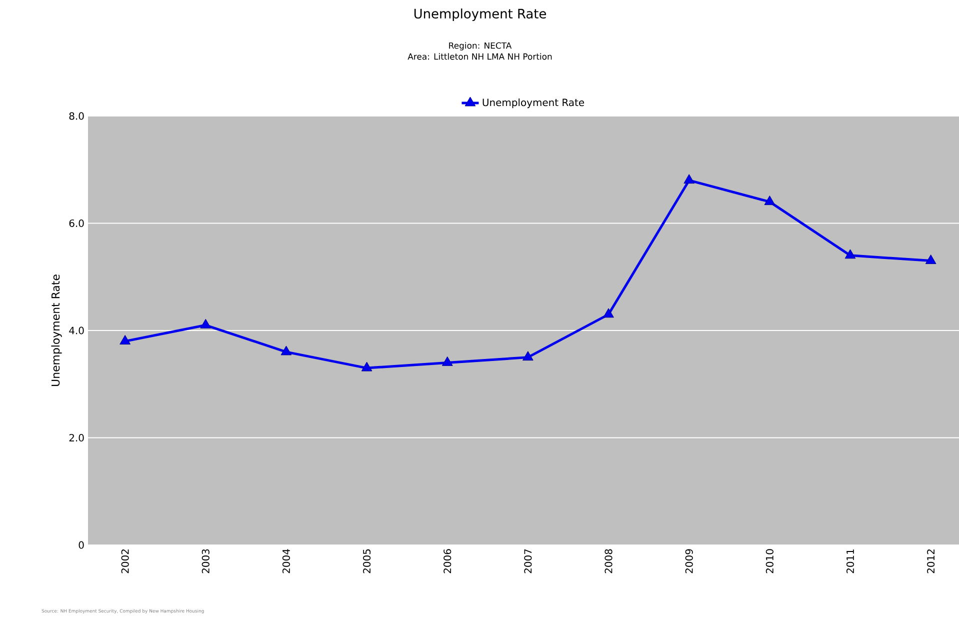 The width and height of the screenshot is (959, 620). I want to click on y-tick-label: 8.0, so click(76, 116).